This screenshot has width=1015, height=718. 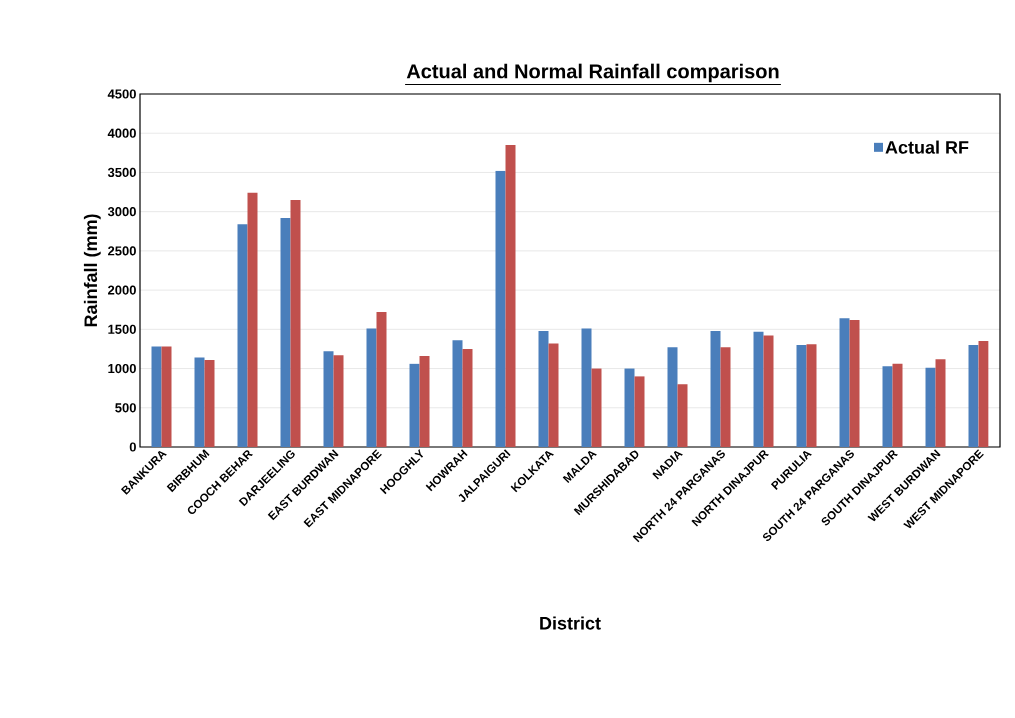 What do you see at coordinates (92, 270) in the screenshot?
I see `y-axis-title: Rainfall (mm)` at bounding box center [92, 270].